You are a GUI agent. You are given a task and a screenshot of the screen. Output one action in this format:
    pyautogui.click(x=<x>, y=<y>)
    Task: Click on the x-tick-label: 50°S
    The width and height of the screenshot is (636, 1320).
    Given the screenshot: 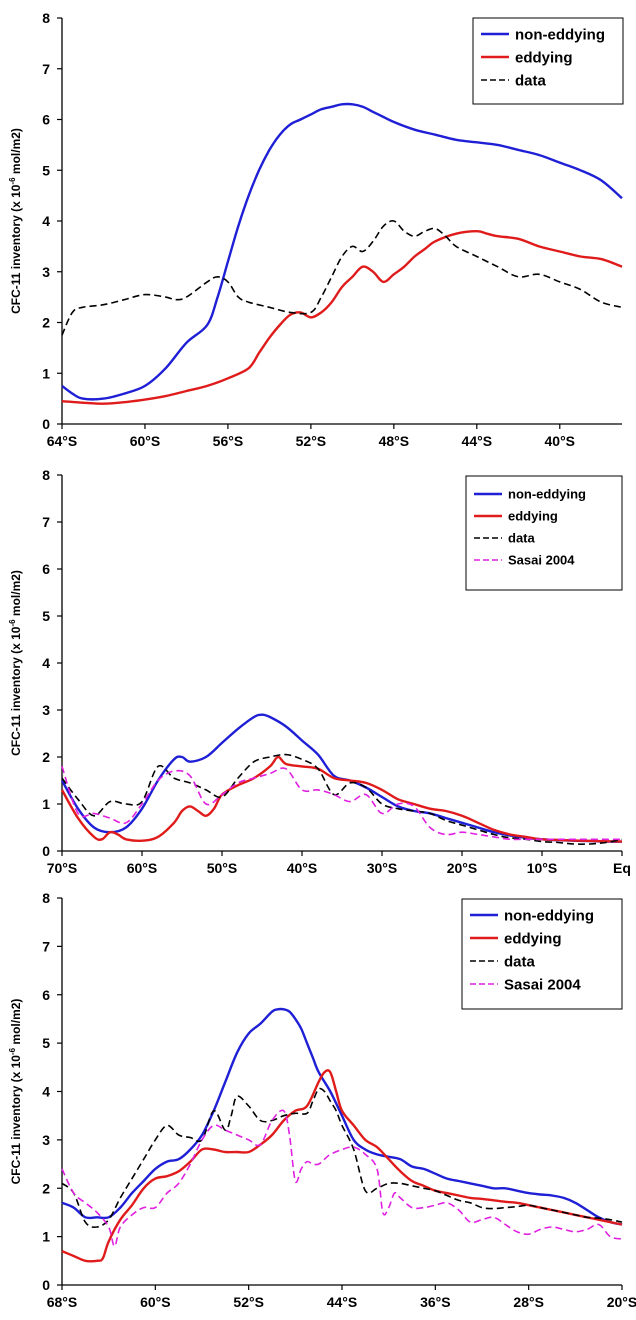 What is the action you would take?
    pyautogui.click(x=222, y=868)
    